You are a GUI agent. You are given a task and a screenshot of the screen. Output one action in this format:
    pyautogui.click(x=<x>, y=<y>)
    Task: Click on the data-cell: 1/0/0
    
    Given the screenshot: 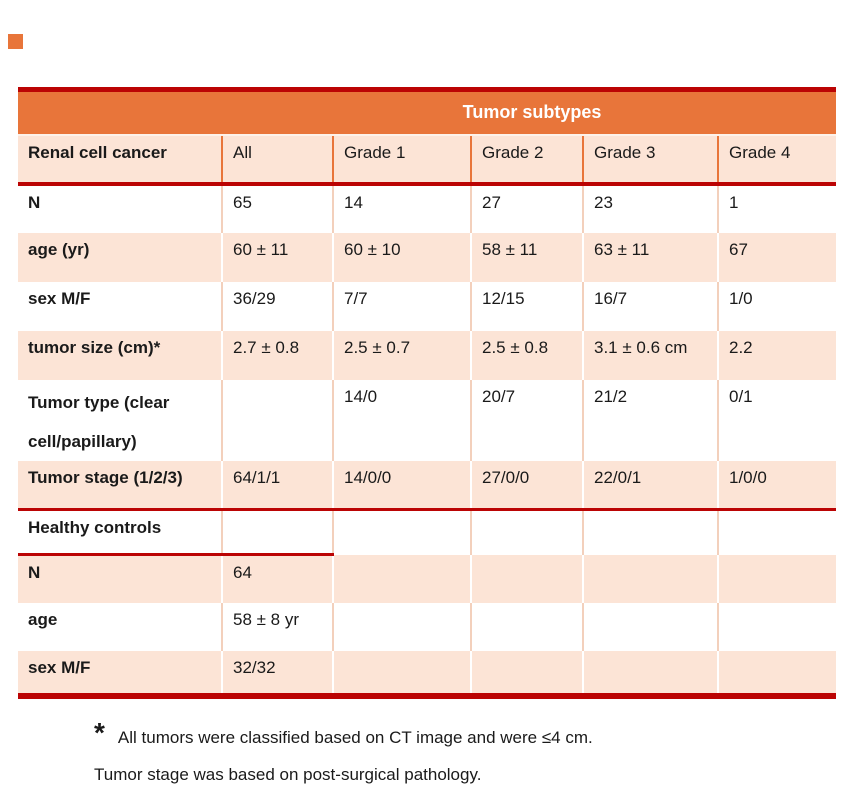 What is the action you would take?
    pyautogui.click(x=776, y=486)
    